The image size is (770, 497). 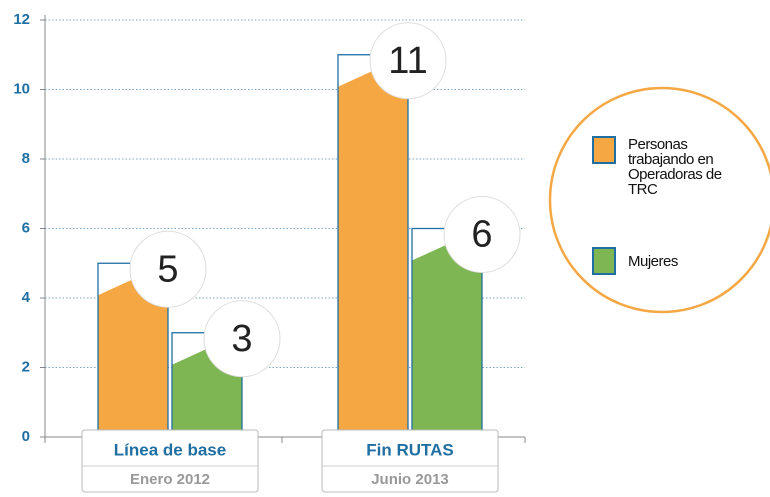 What do you see at coordinates (653, 261) in the screenshot?
I see `legend-label: Mujeres` at bounding box center [653, 261].